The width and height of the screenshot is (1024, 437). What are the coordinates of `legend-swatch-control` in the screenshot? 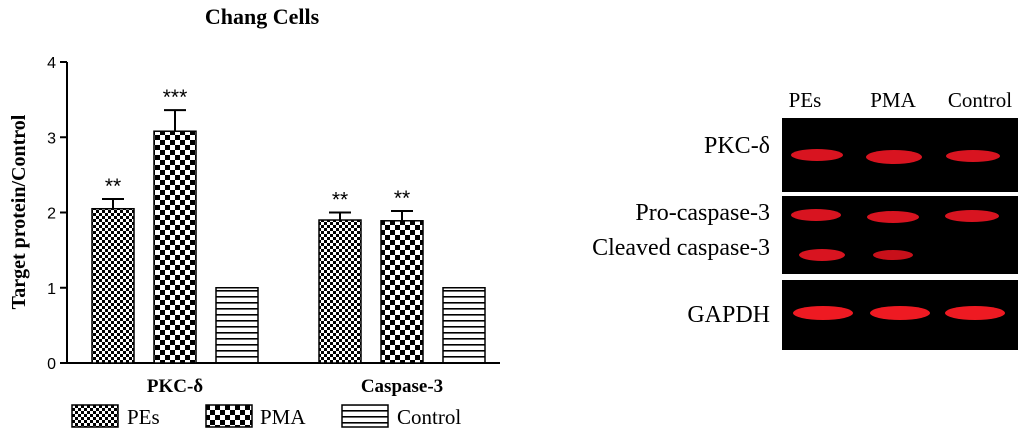 It's located at (365, 416).